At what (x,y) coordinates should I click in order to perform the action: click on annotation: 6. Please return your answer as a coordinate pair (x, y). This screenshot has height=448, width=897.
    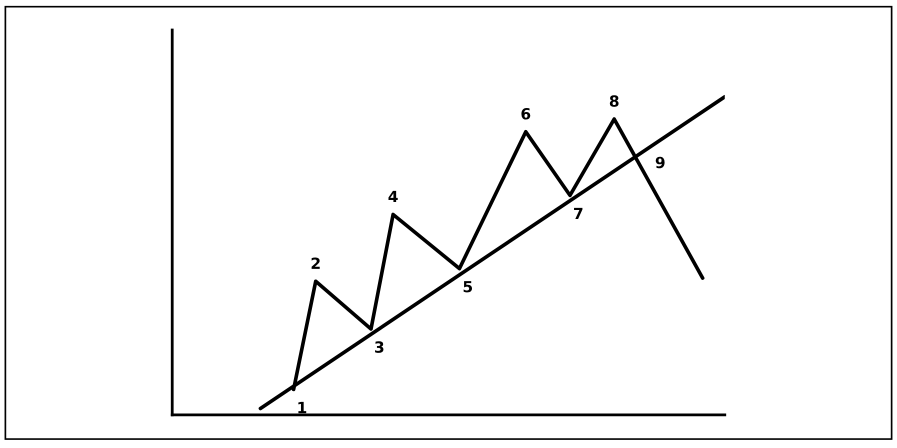
    Looking at the image, I should click on (525, 114).